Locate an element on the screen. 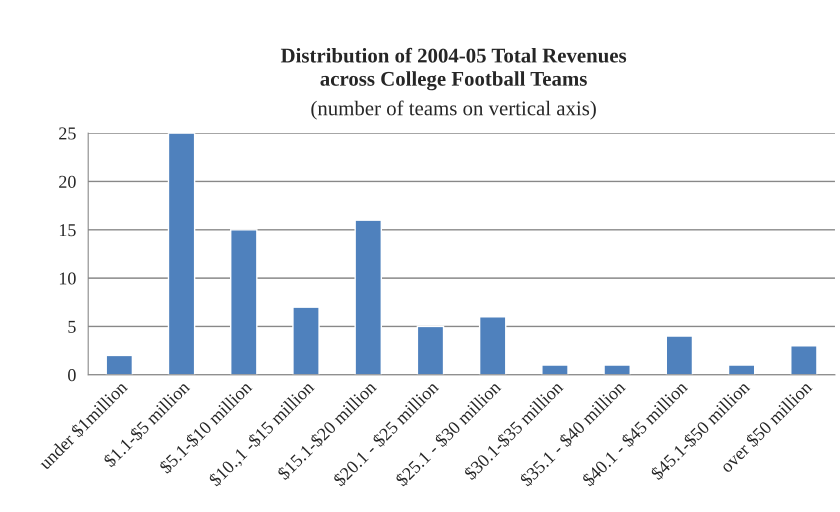 The height and width of the screenshot is (512, 840). chart-title: Distribution of 2004-05 Total Revenues across College Football Teams is located at coordinates (453, 69).